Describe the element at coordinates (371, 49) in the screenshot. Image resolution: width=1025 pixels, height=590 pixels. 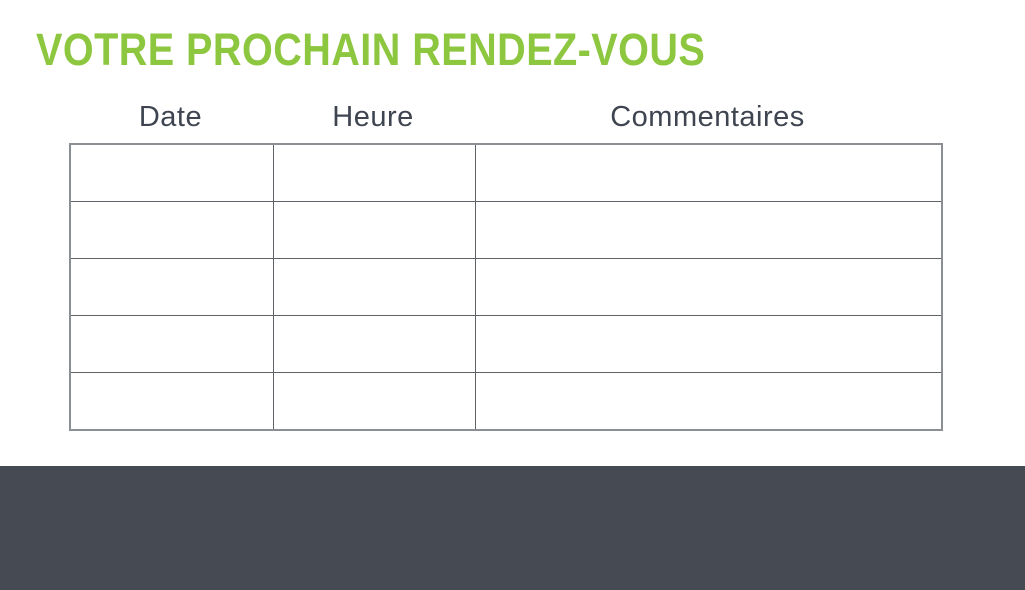
I see `page-title: VOTRE PROCHAIN RENDEZ-VOUS` at that location.